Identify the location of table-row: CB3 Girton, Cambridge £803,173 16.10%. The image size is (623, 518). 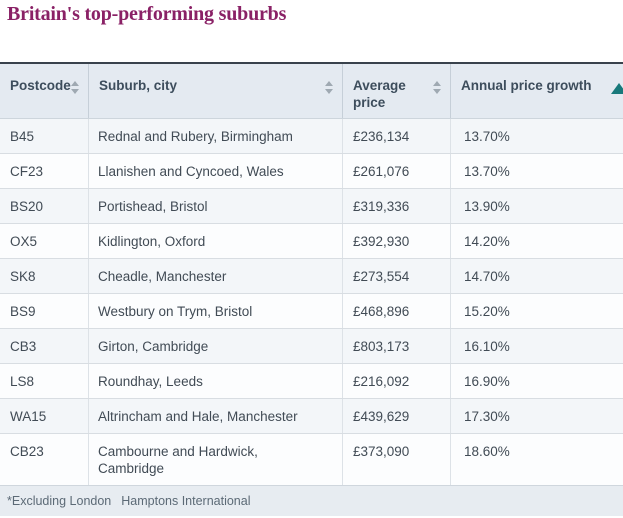
(311, 345).